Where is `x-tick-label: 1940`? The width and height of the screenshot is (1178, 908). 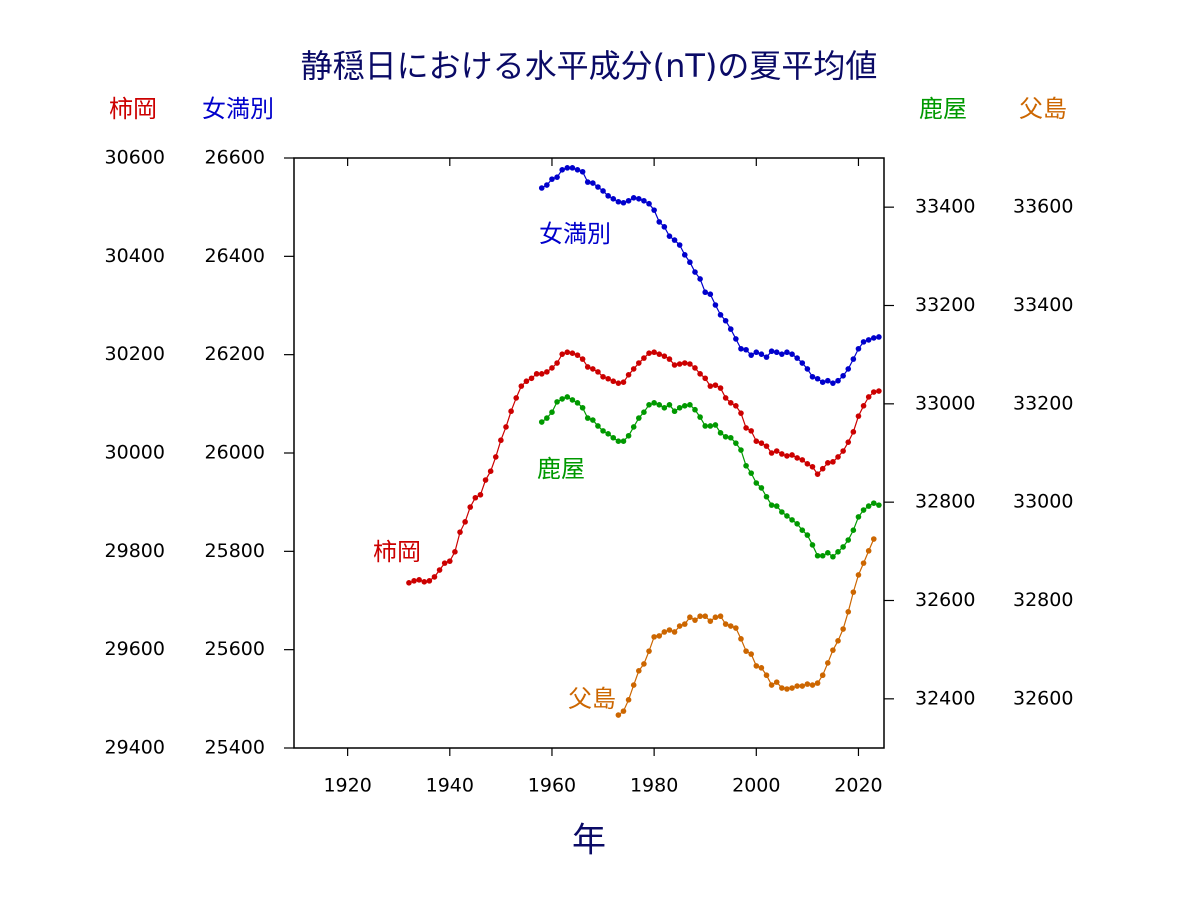
x-tick-label: 1940 is located at coordinates (450, 786).